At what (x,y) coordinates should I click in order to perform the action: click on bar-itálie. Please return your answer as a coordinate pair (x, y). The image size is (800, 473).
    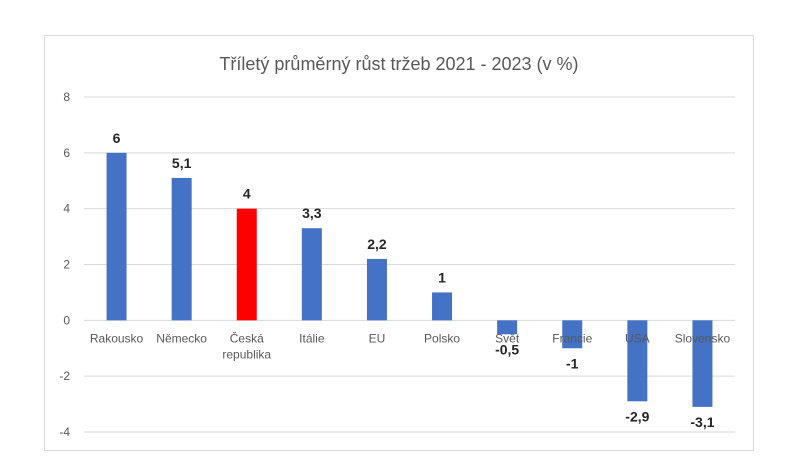
    Looking at the image, I should click on (311, 274).